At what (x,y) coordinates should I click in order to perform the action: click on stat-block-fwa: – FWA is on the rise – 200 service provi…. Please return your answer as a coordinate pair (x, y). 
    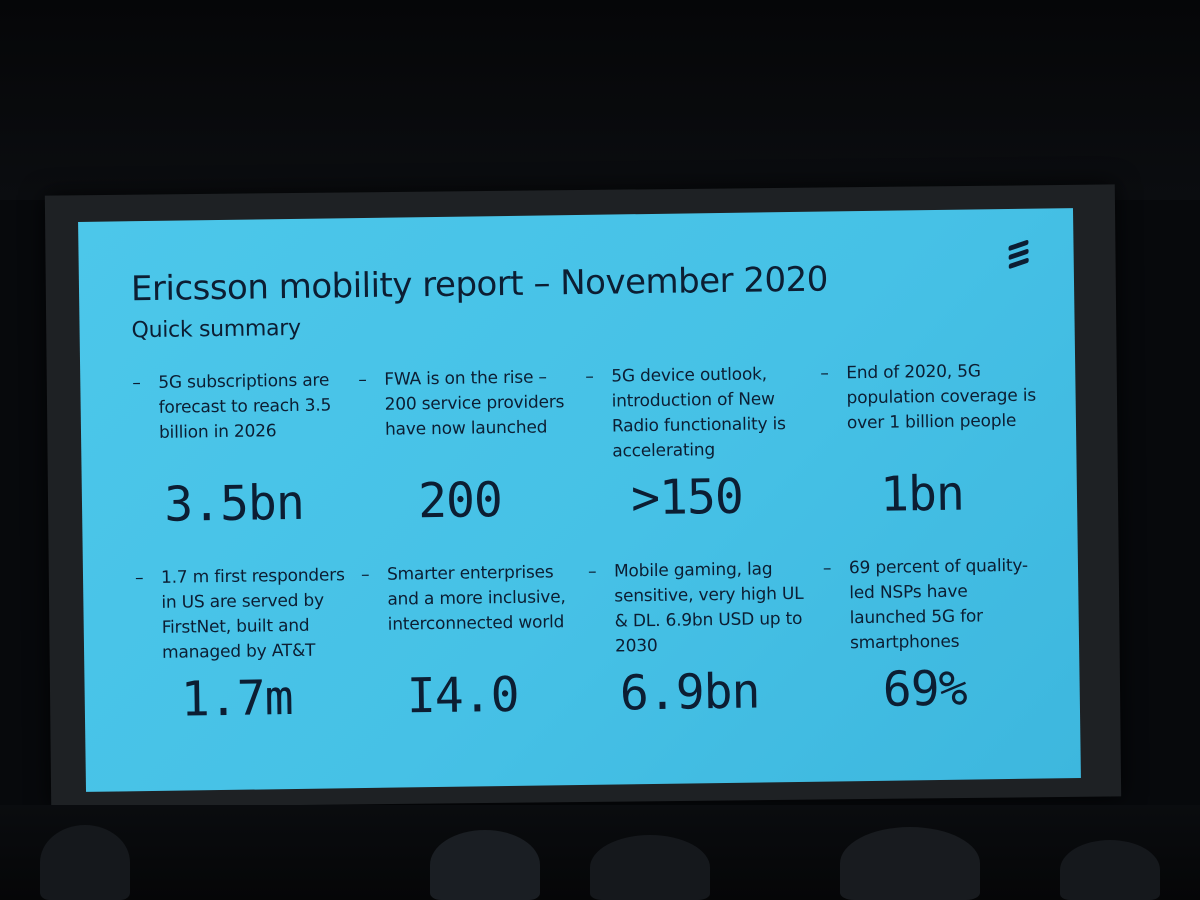
    Looking at the image, I should click on (471, 447).